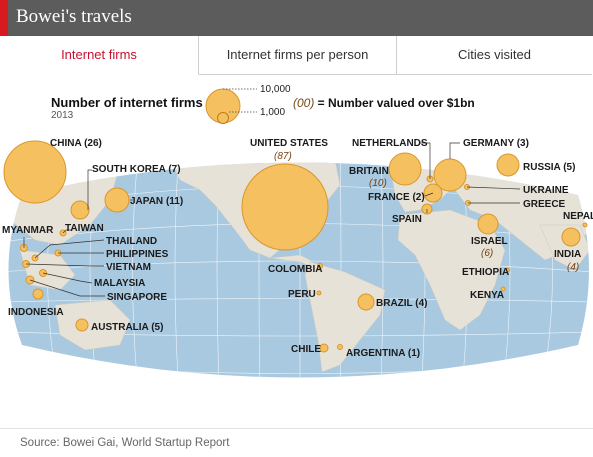  I want to click on legend-year: 2013, so click(62, 115).